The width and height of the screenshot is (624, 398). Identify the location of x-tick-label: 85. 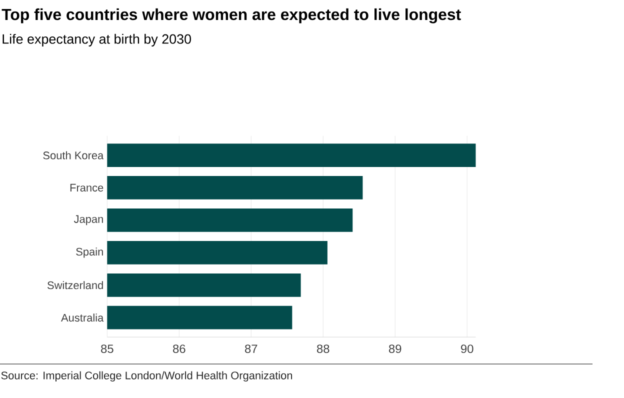
(107, 349).